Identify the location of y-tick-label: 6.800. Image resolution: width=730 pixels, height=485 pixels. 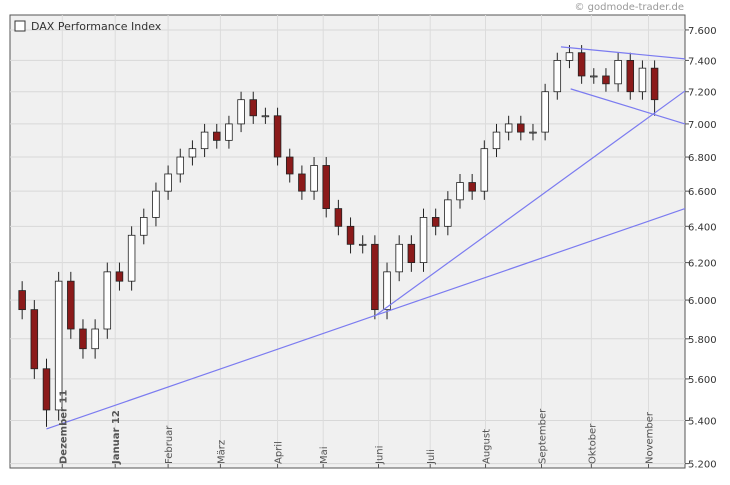
(702, 158).